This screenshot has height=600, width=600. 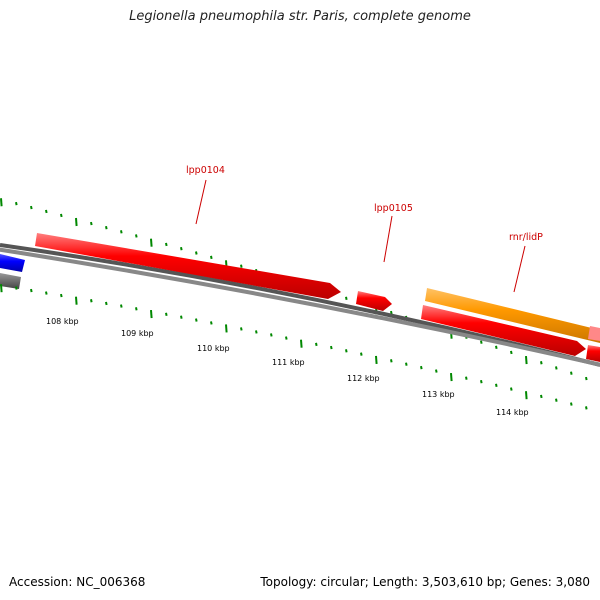 I want to click on gray-feature, so click(x=10, y=281).